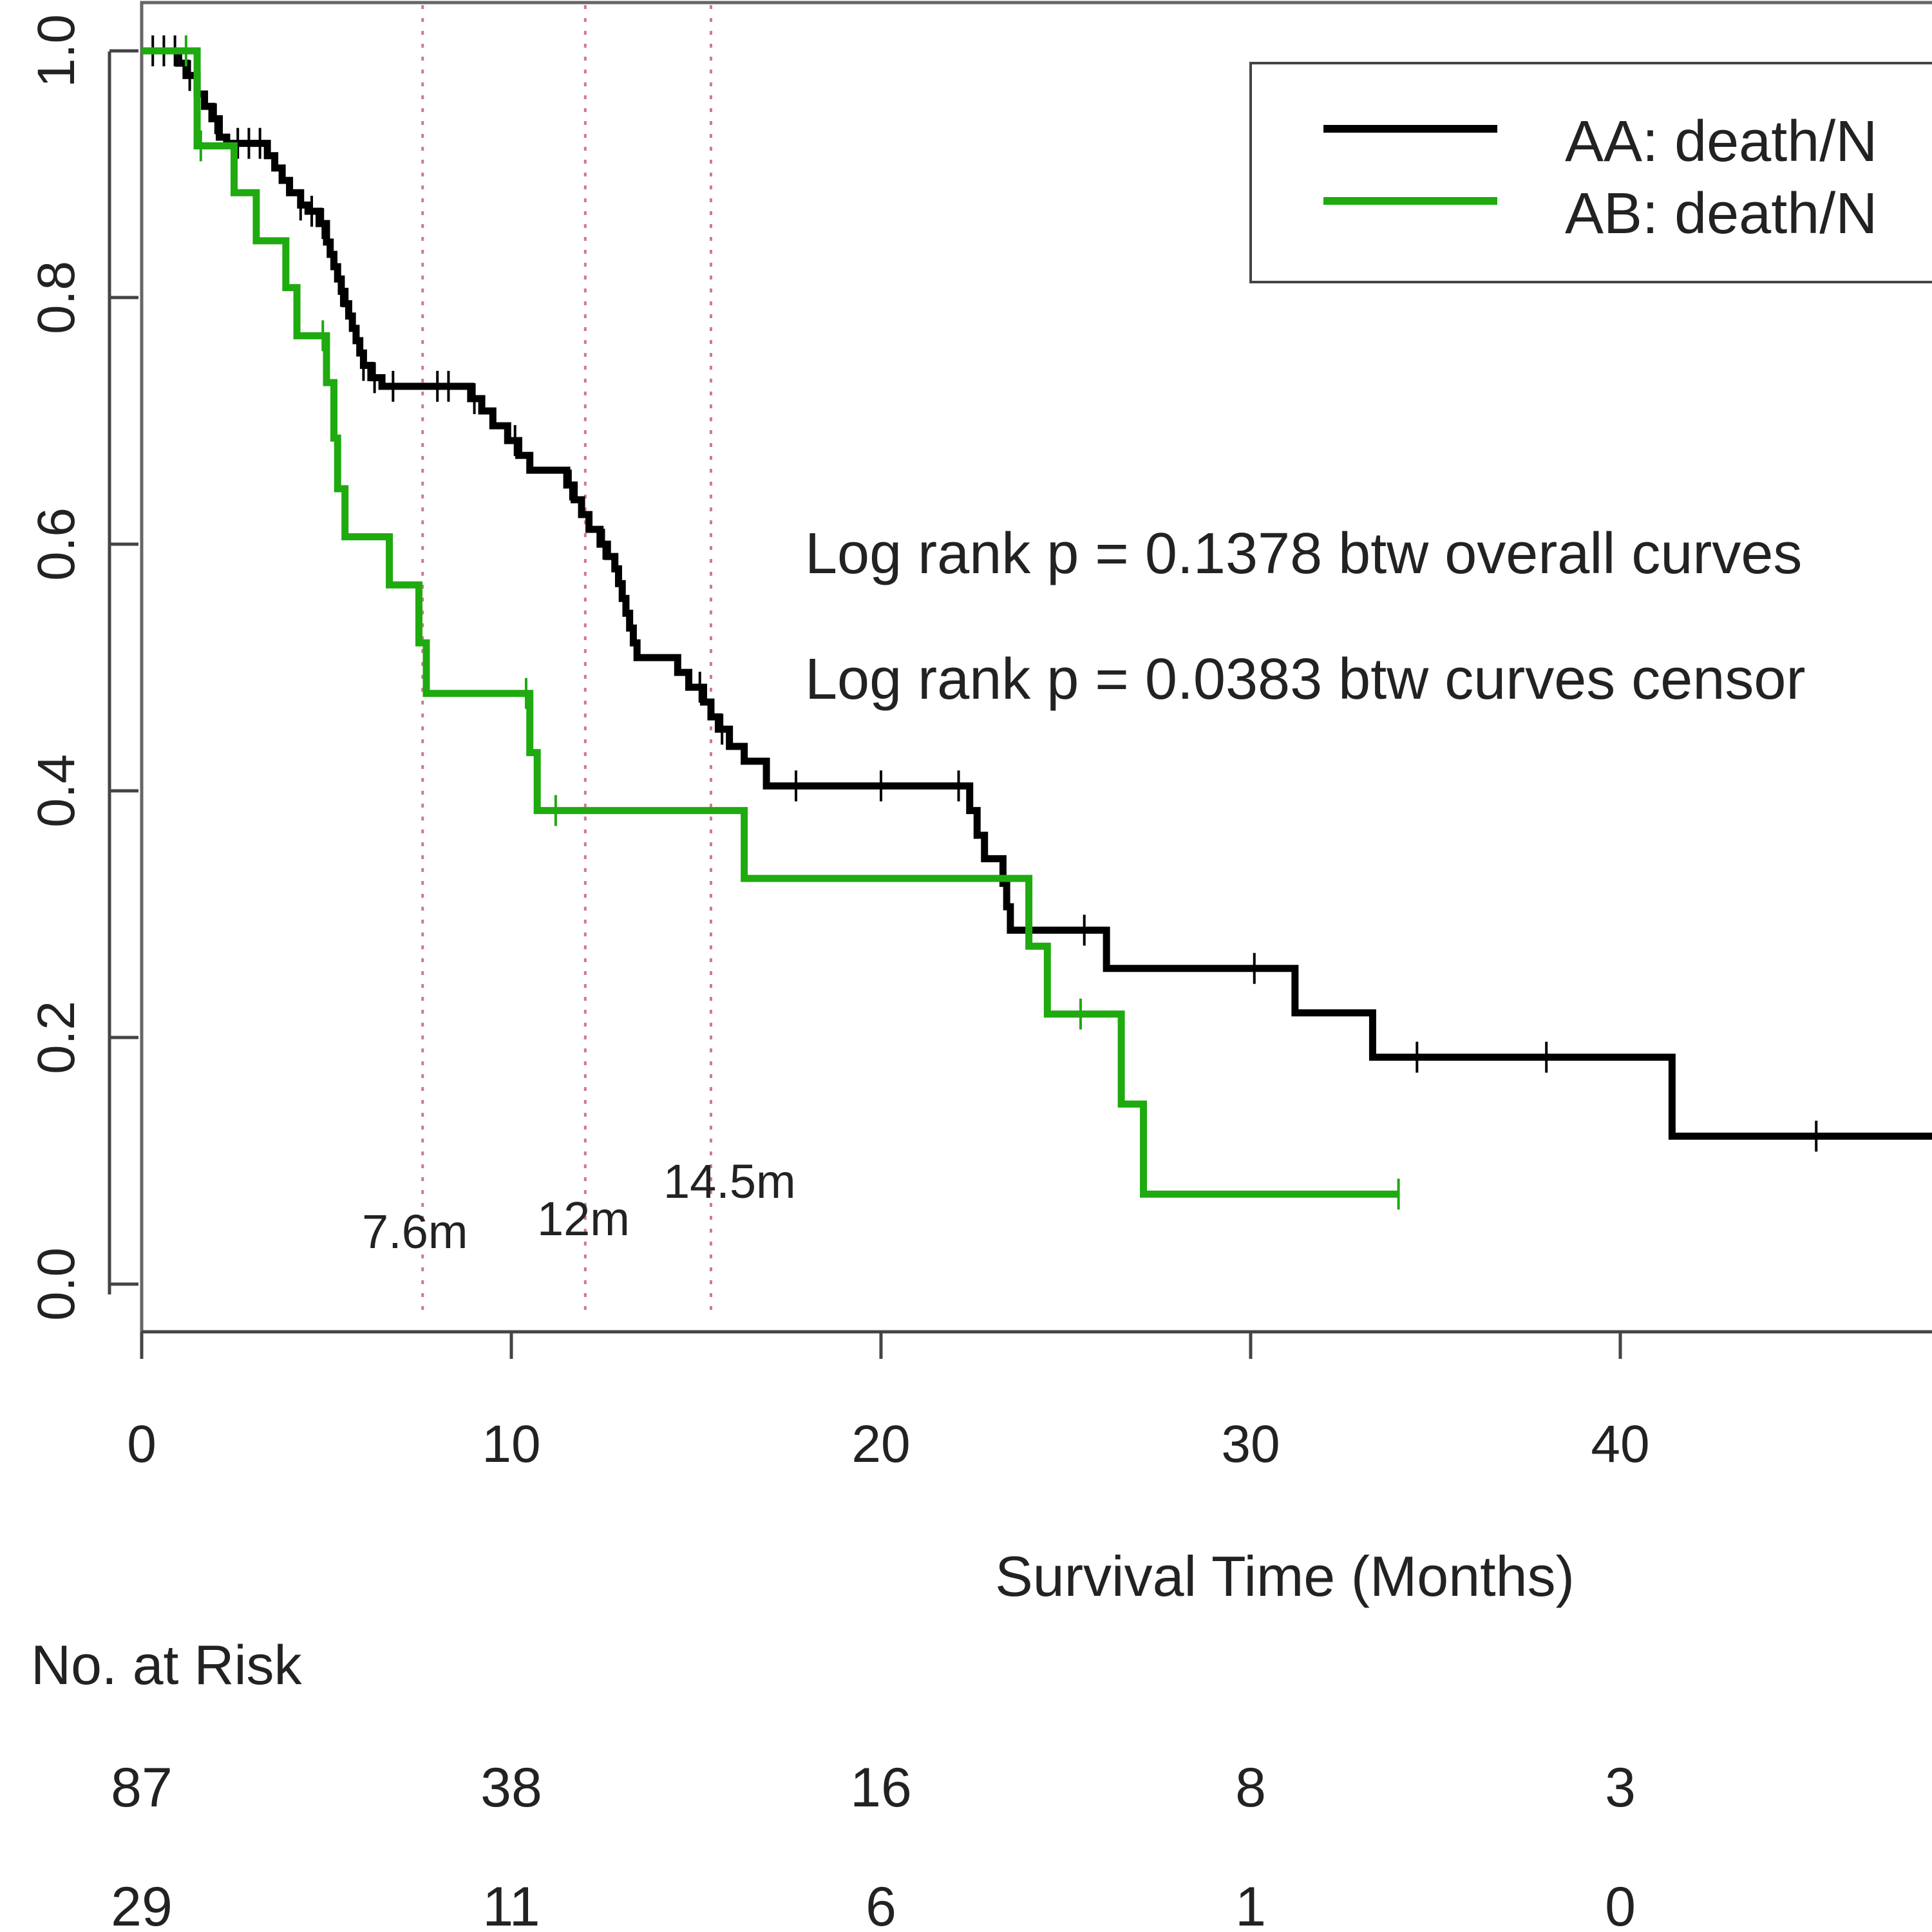 Image resolution: width=1932 pixels, height=1932 pixels. Describe the element at coordinates (142, 1788) in the screenshot. I see `risk-count: 87` at that location.